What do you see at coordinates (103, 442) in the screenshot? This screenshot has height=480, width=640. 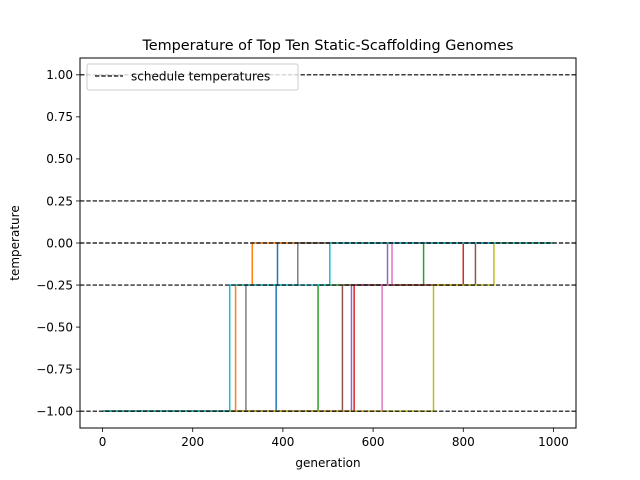 I see `x-tick-label: 0` at bounding box center [103, 442].